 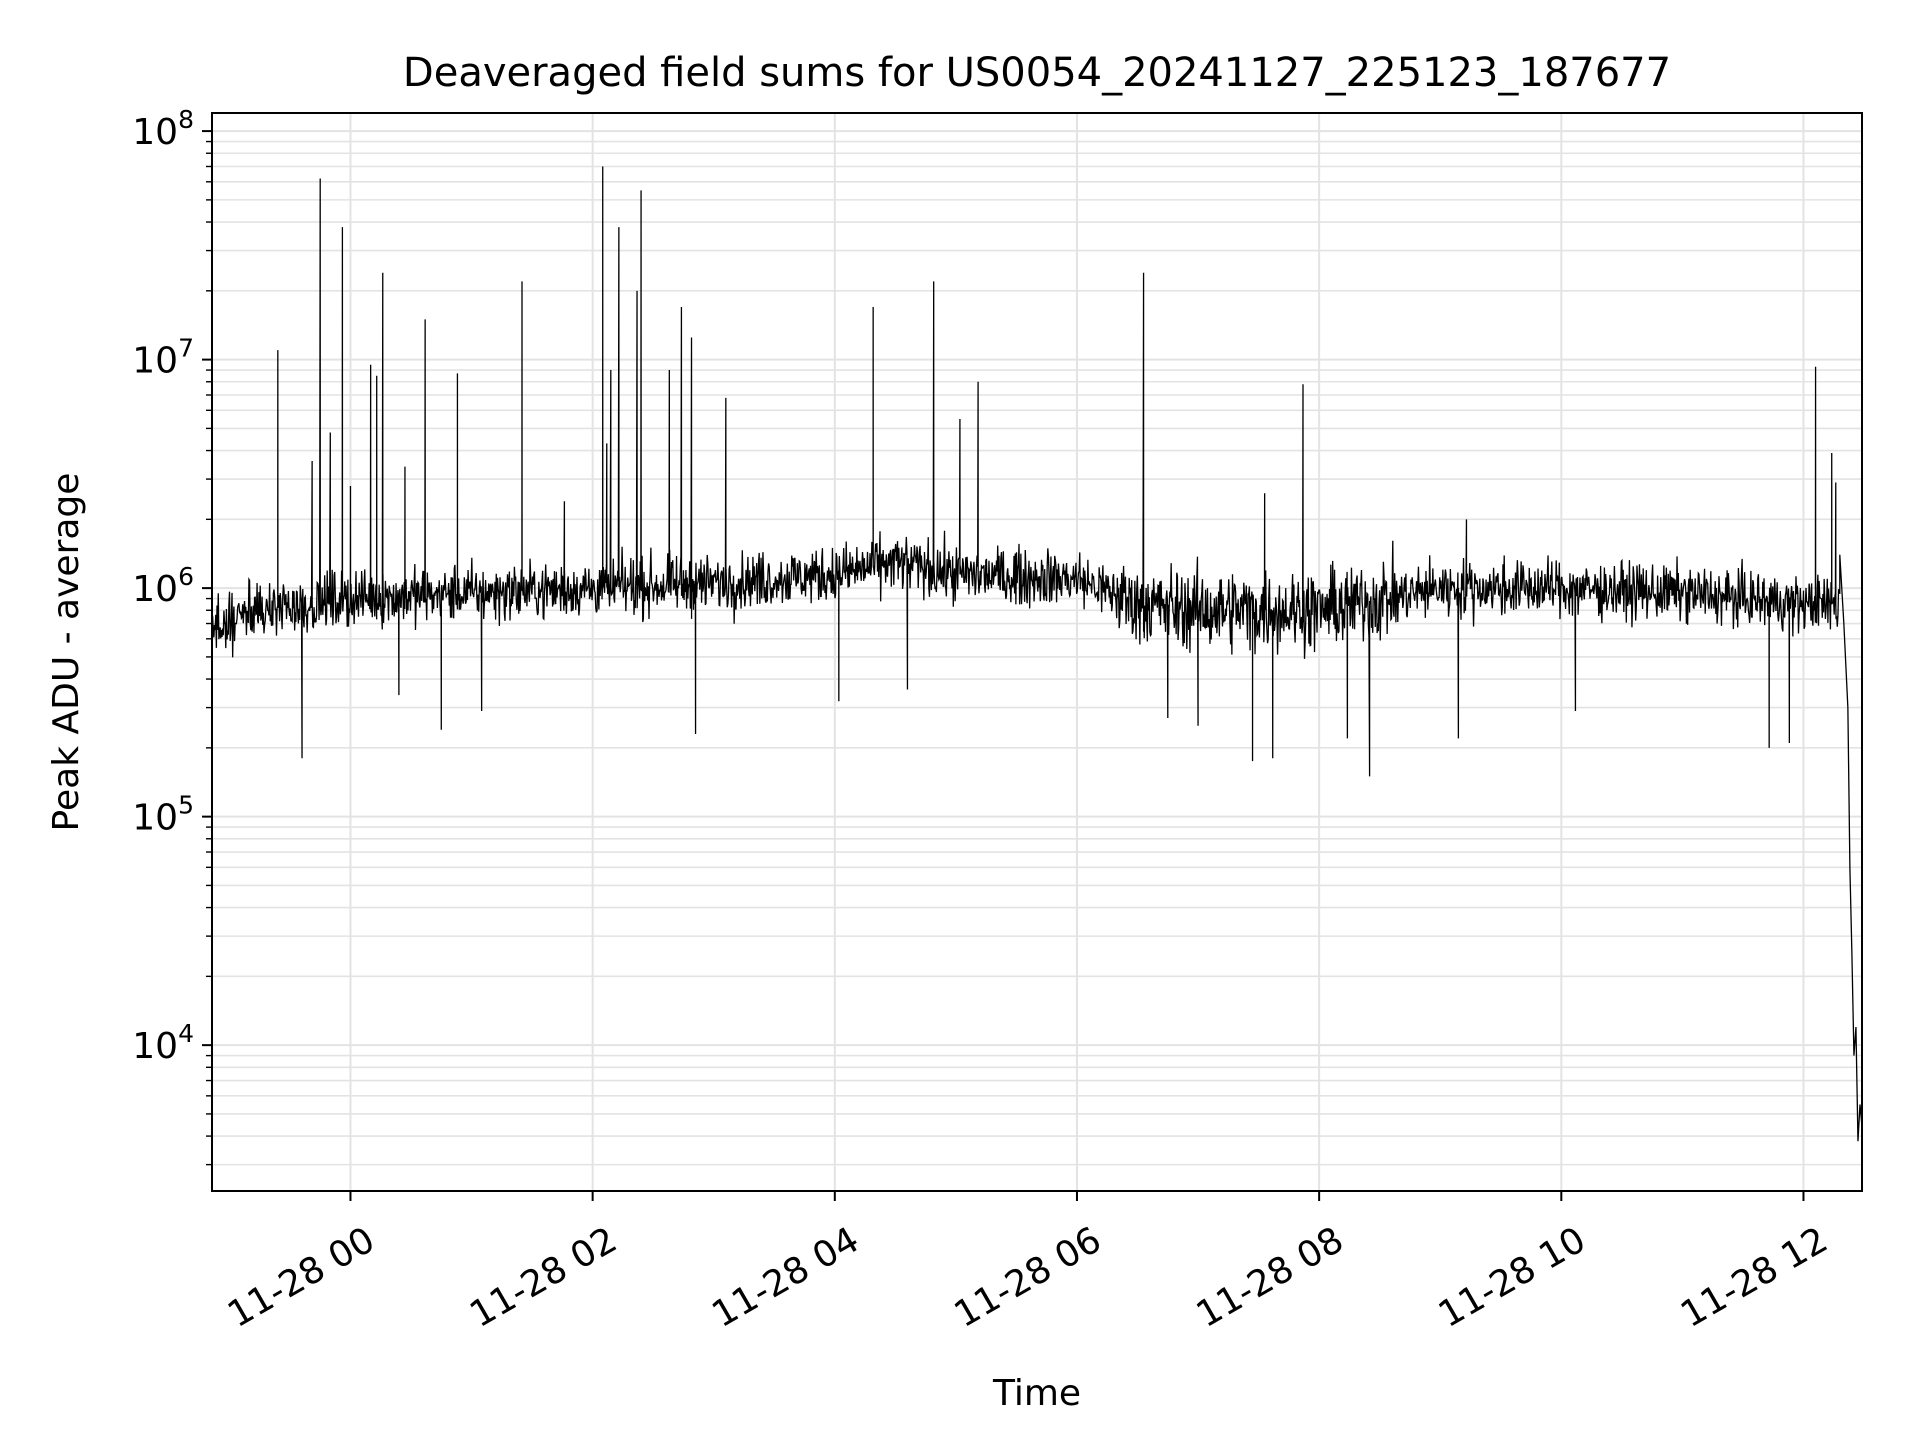 I want to click on y-axis: 10⁴ 10⁵ 10⁶ 10⁷ 10⁸, so click(x=172, y=635).